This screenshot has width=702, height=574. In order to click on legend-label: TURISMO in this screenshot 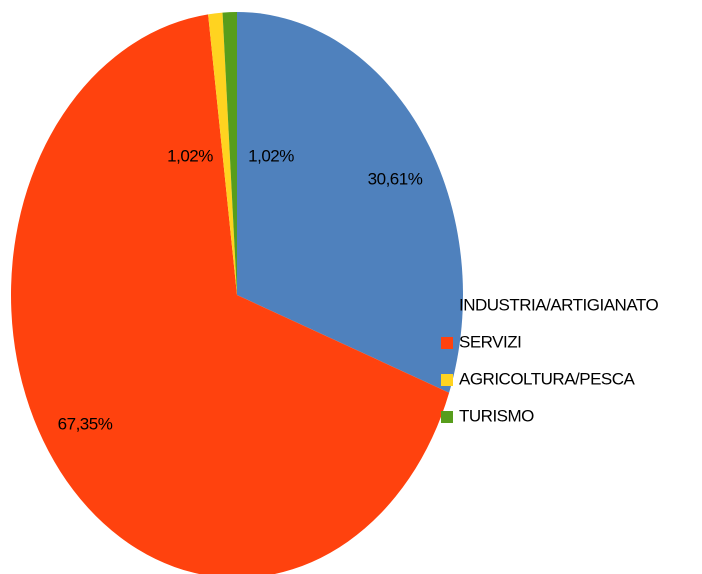, I will do `click(496, 415)`.